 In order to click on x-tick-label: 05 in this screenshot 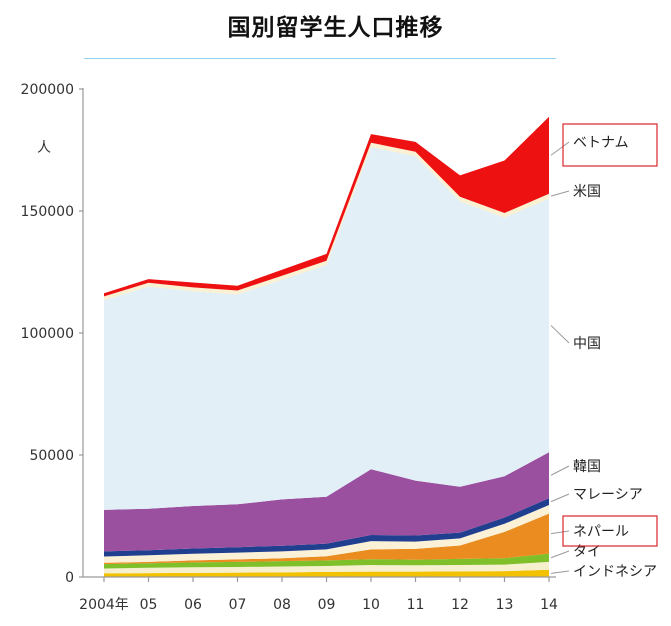, I will do `click(149, 605)`.